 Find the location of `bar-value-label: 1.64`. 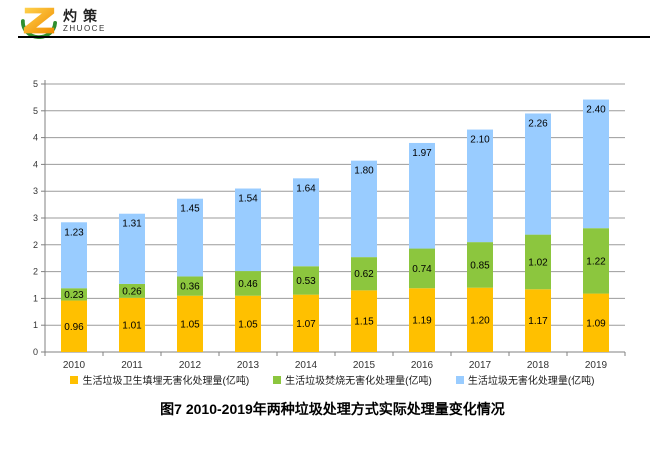

bar-value-label: 1.64 is located at coordinates (306, 188).